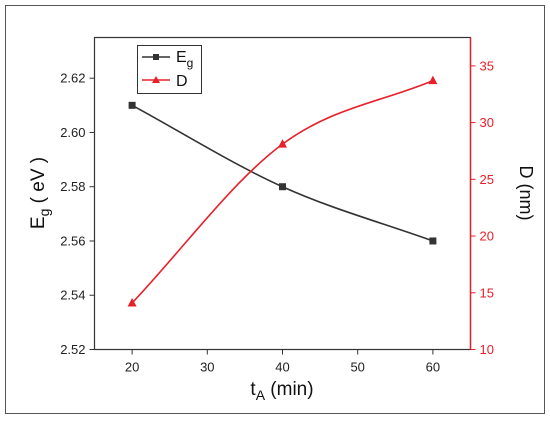 The image size is (550, 423). I want to click on right-tick-label: 25, so click(487, 179).